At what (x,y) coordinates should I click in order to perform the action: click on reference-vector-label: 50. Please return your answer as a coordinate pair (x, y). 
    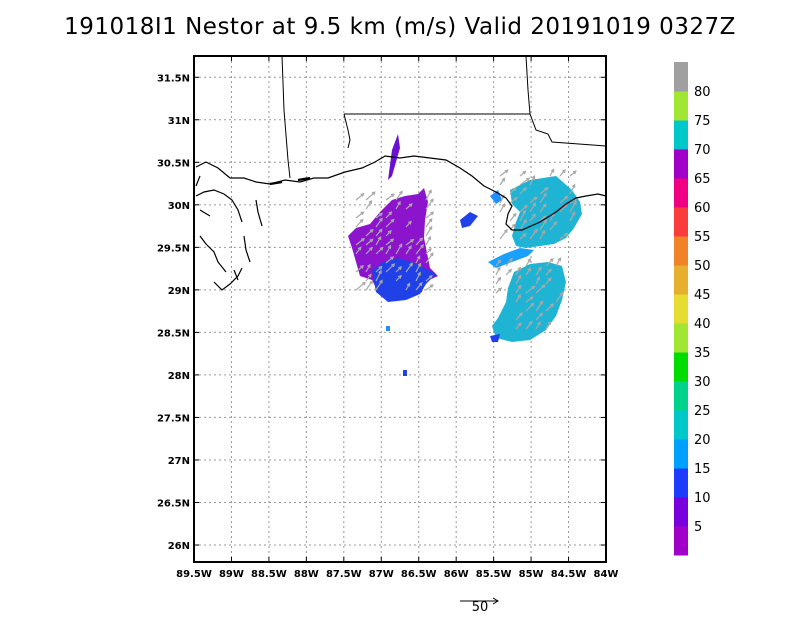
    Looking at the image, I should click on (480, 607).